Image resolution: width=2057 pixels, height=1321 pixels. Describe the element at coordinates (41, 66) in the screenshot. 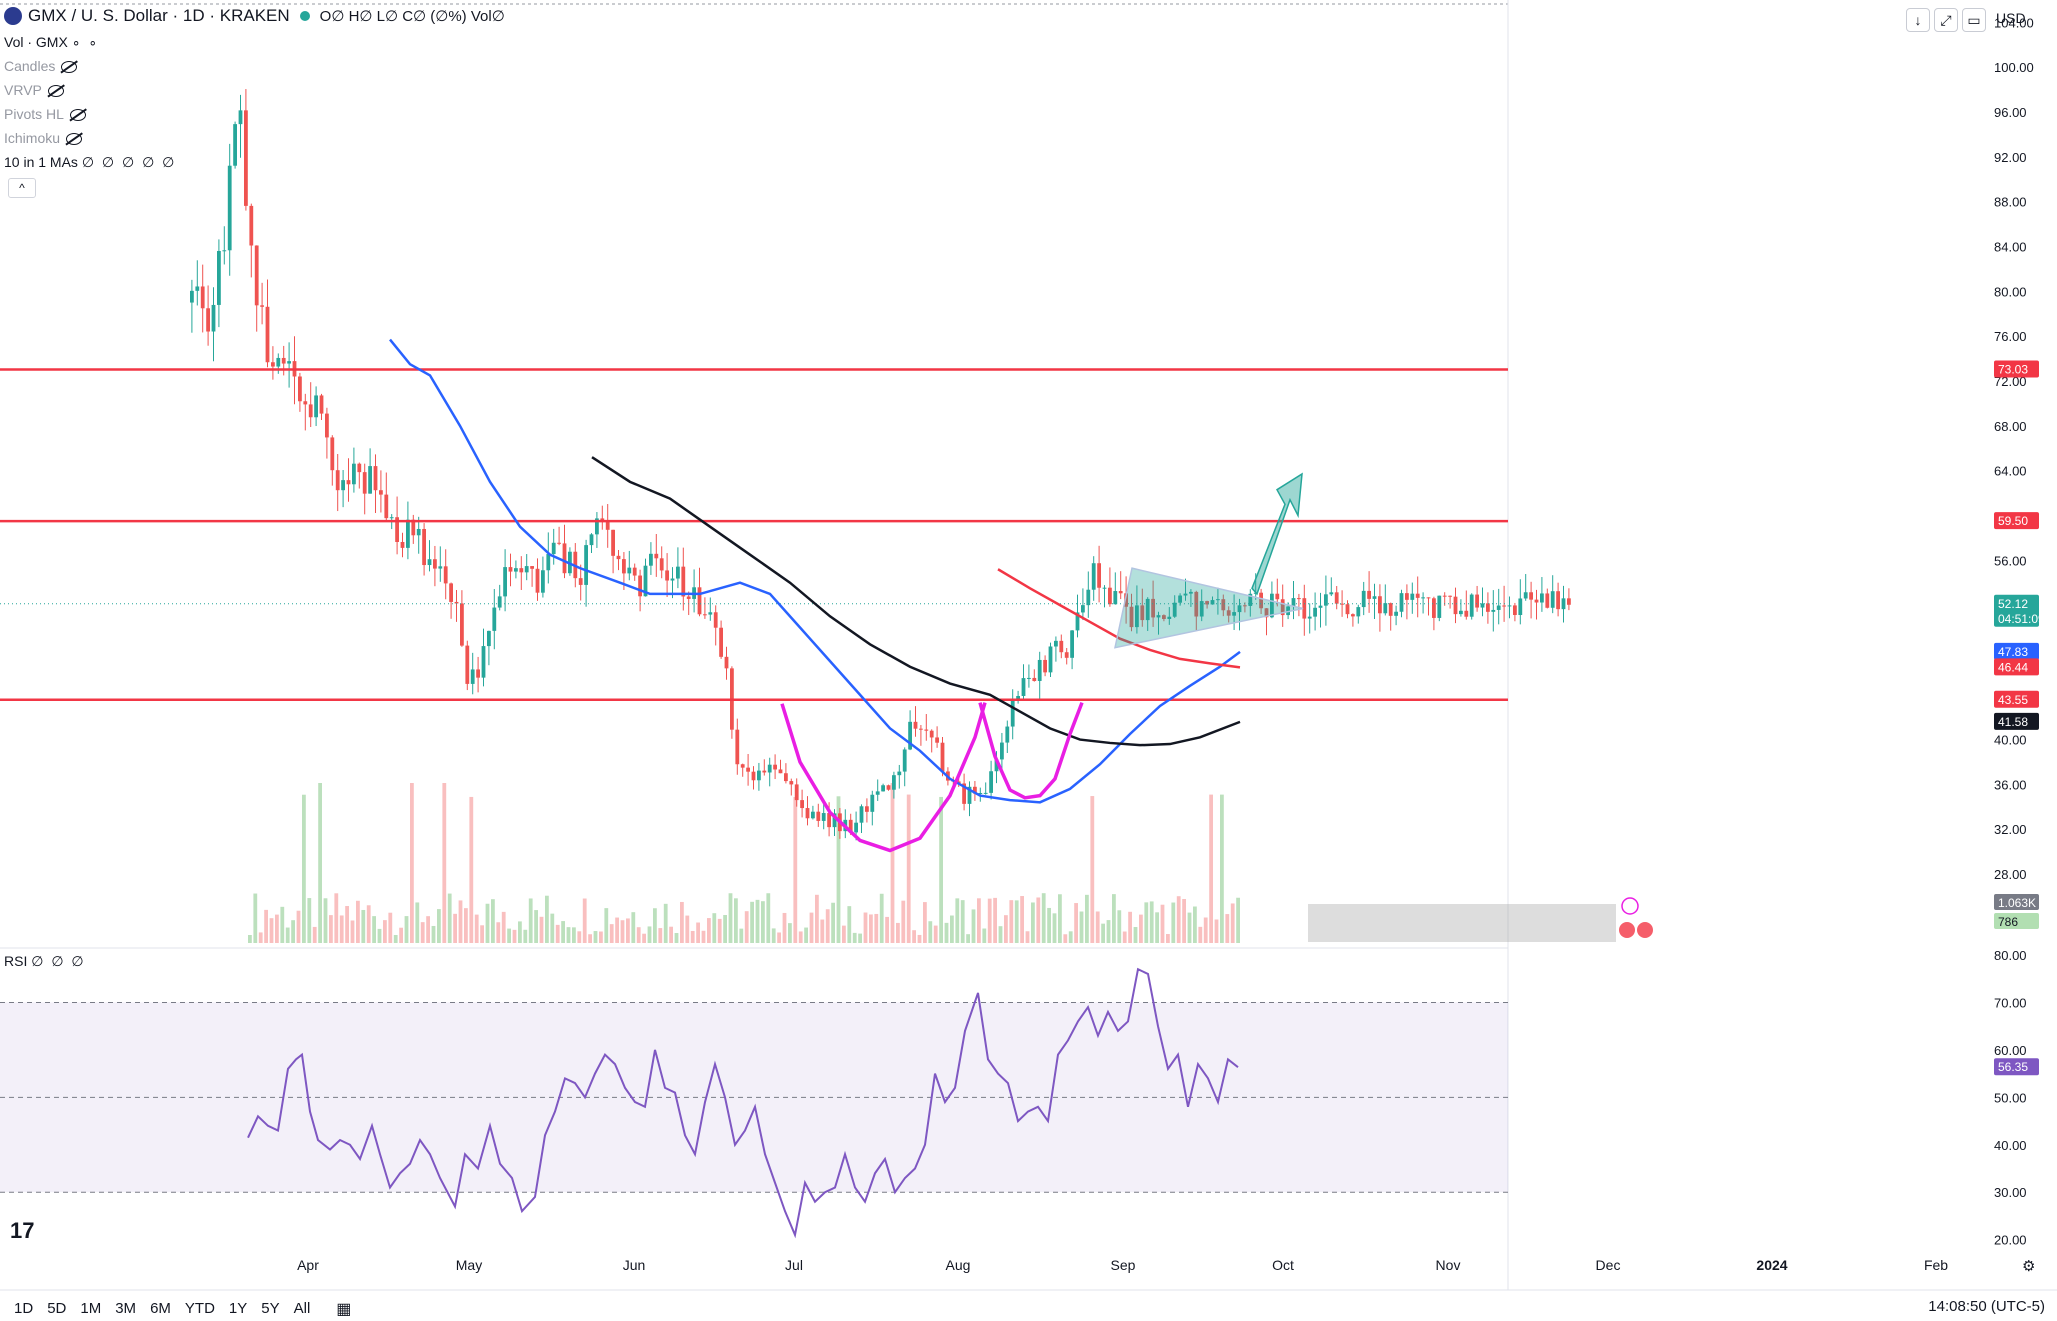

I see `legend-candles: Candles` at that location.